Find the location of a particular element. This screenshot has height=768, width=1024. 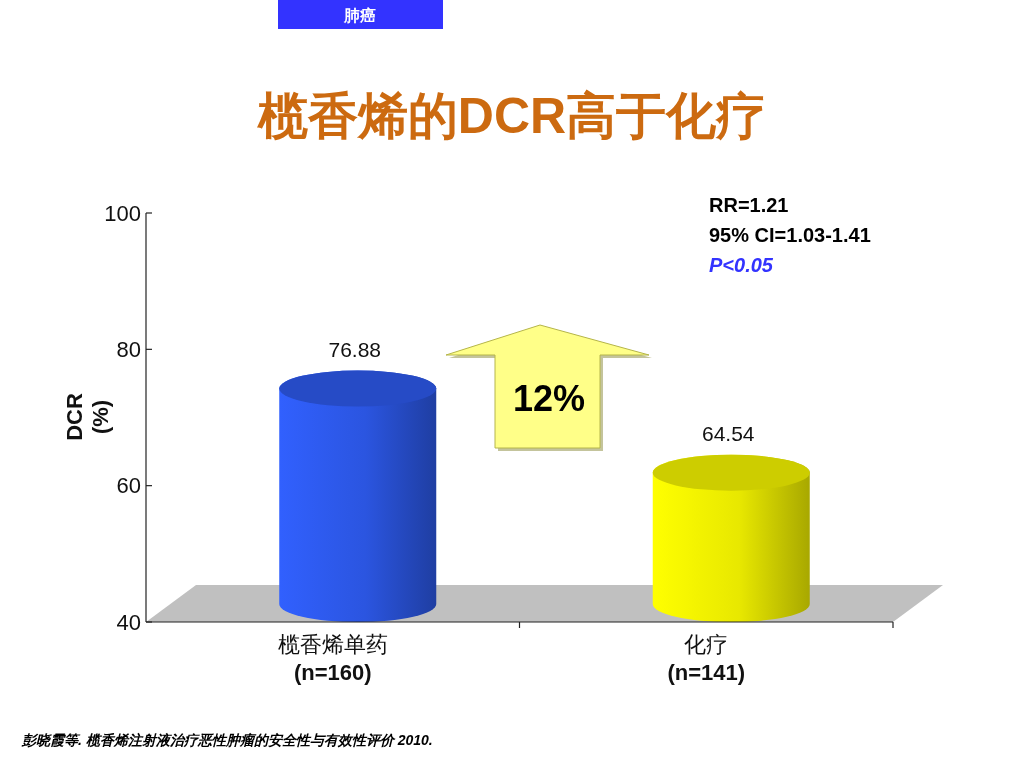

annotation: 95% CI=1.03-1.41 is located at coordinates (790, 235).